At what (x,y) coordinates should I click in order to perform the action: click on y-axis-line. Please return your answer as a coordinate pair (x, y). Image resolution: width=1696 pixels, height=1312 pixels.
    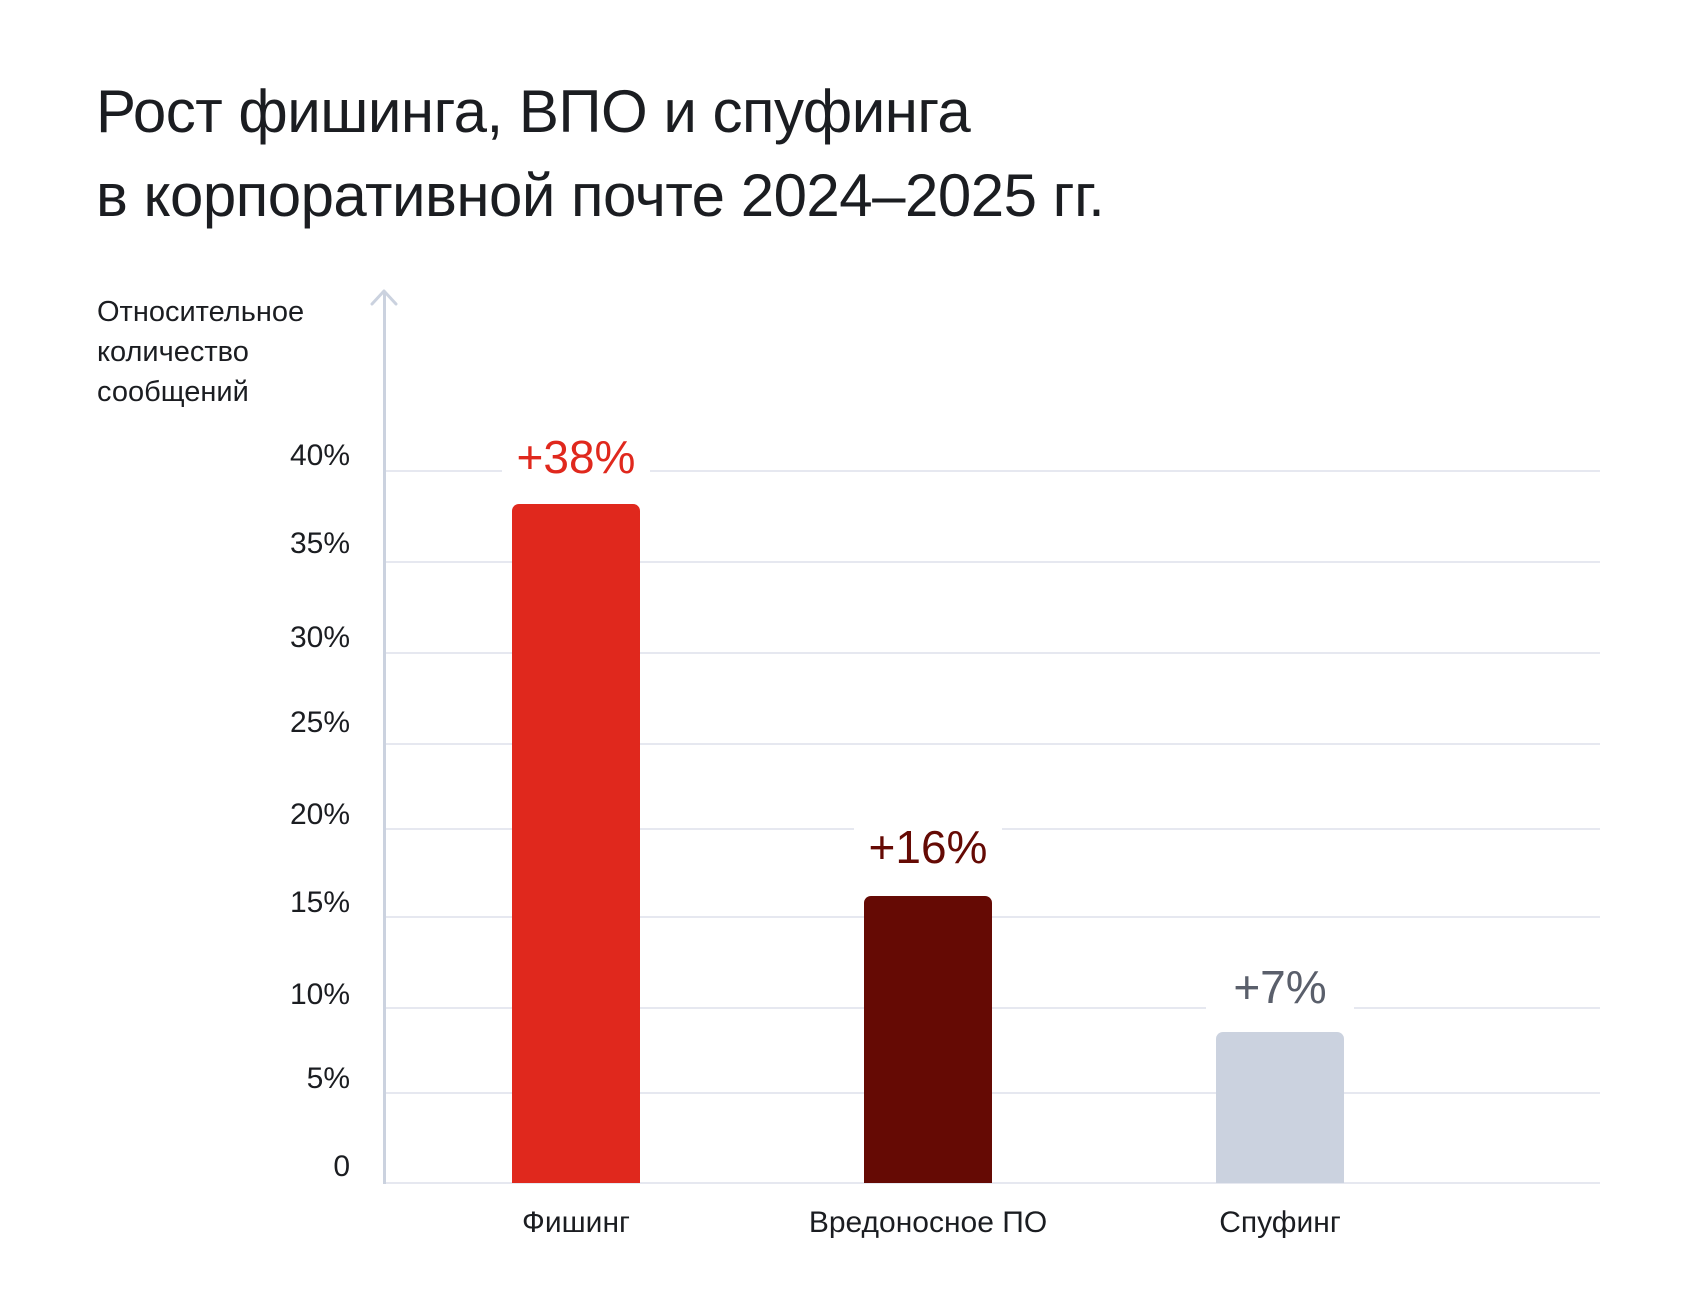
    Looking at the image, I should click on (384, 737).